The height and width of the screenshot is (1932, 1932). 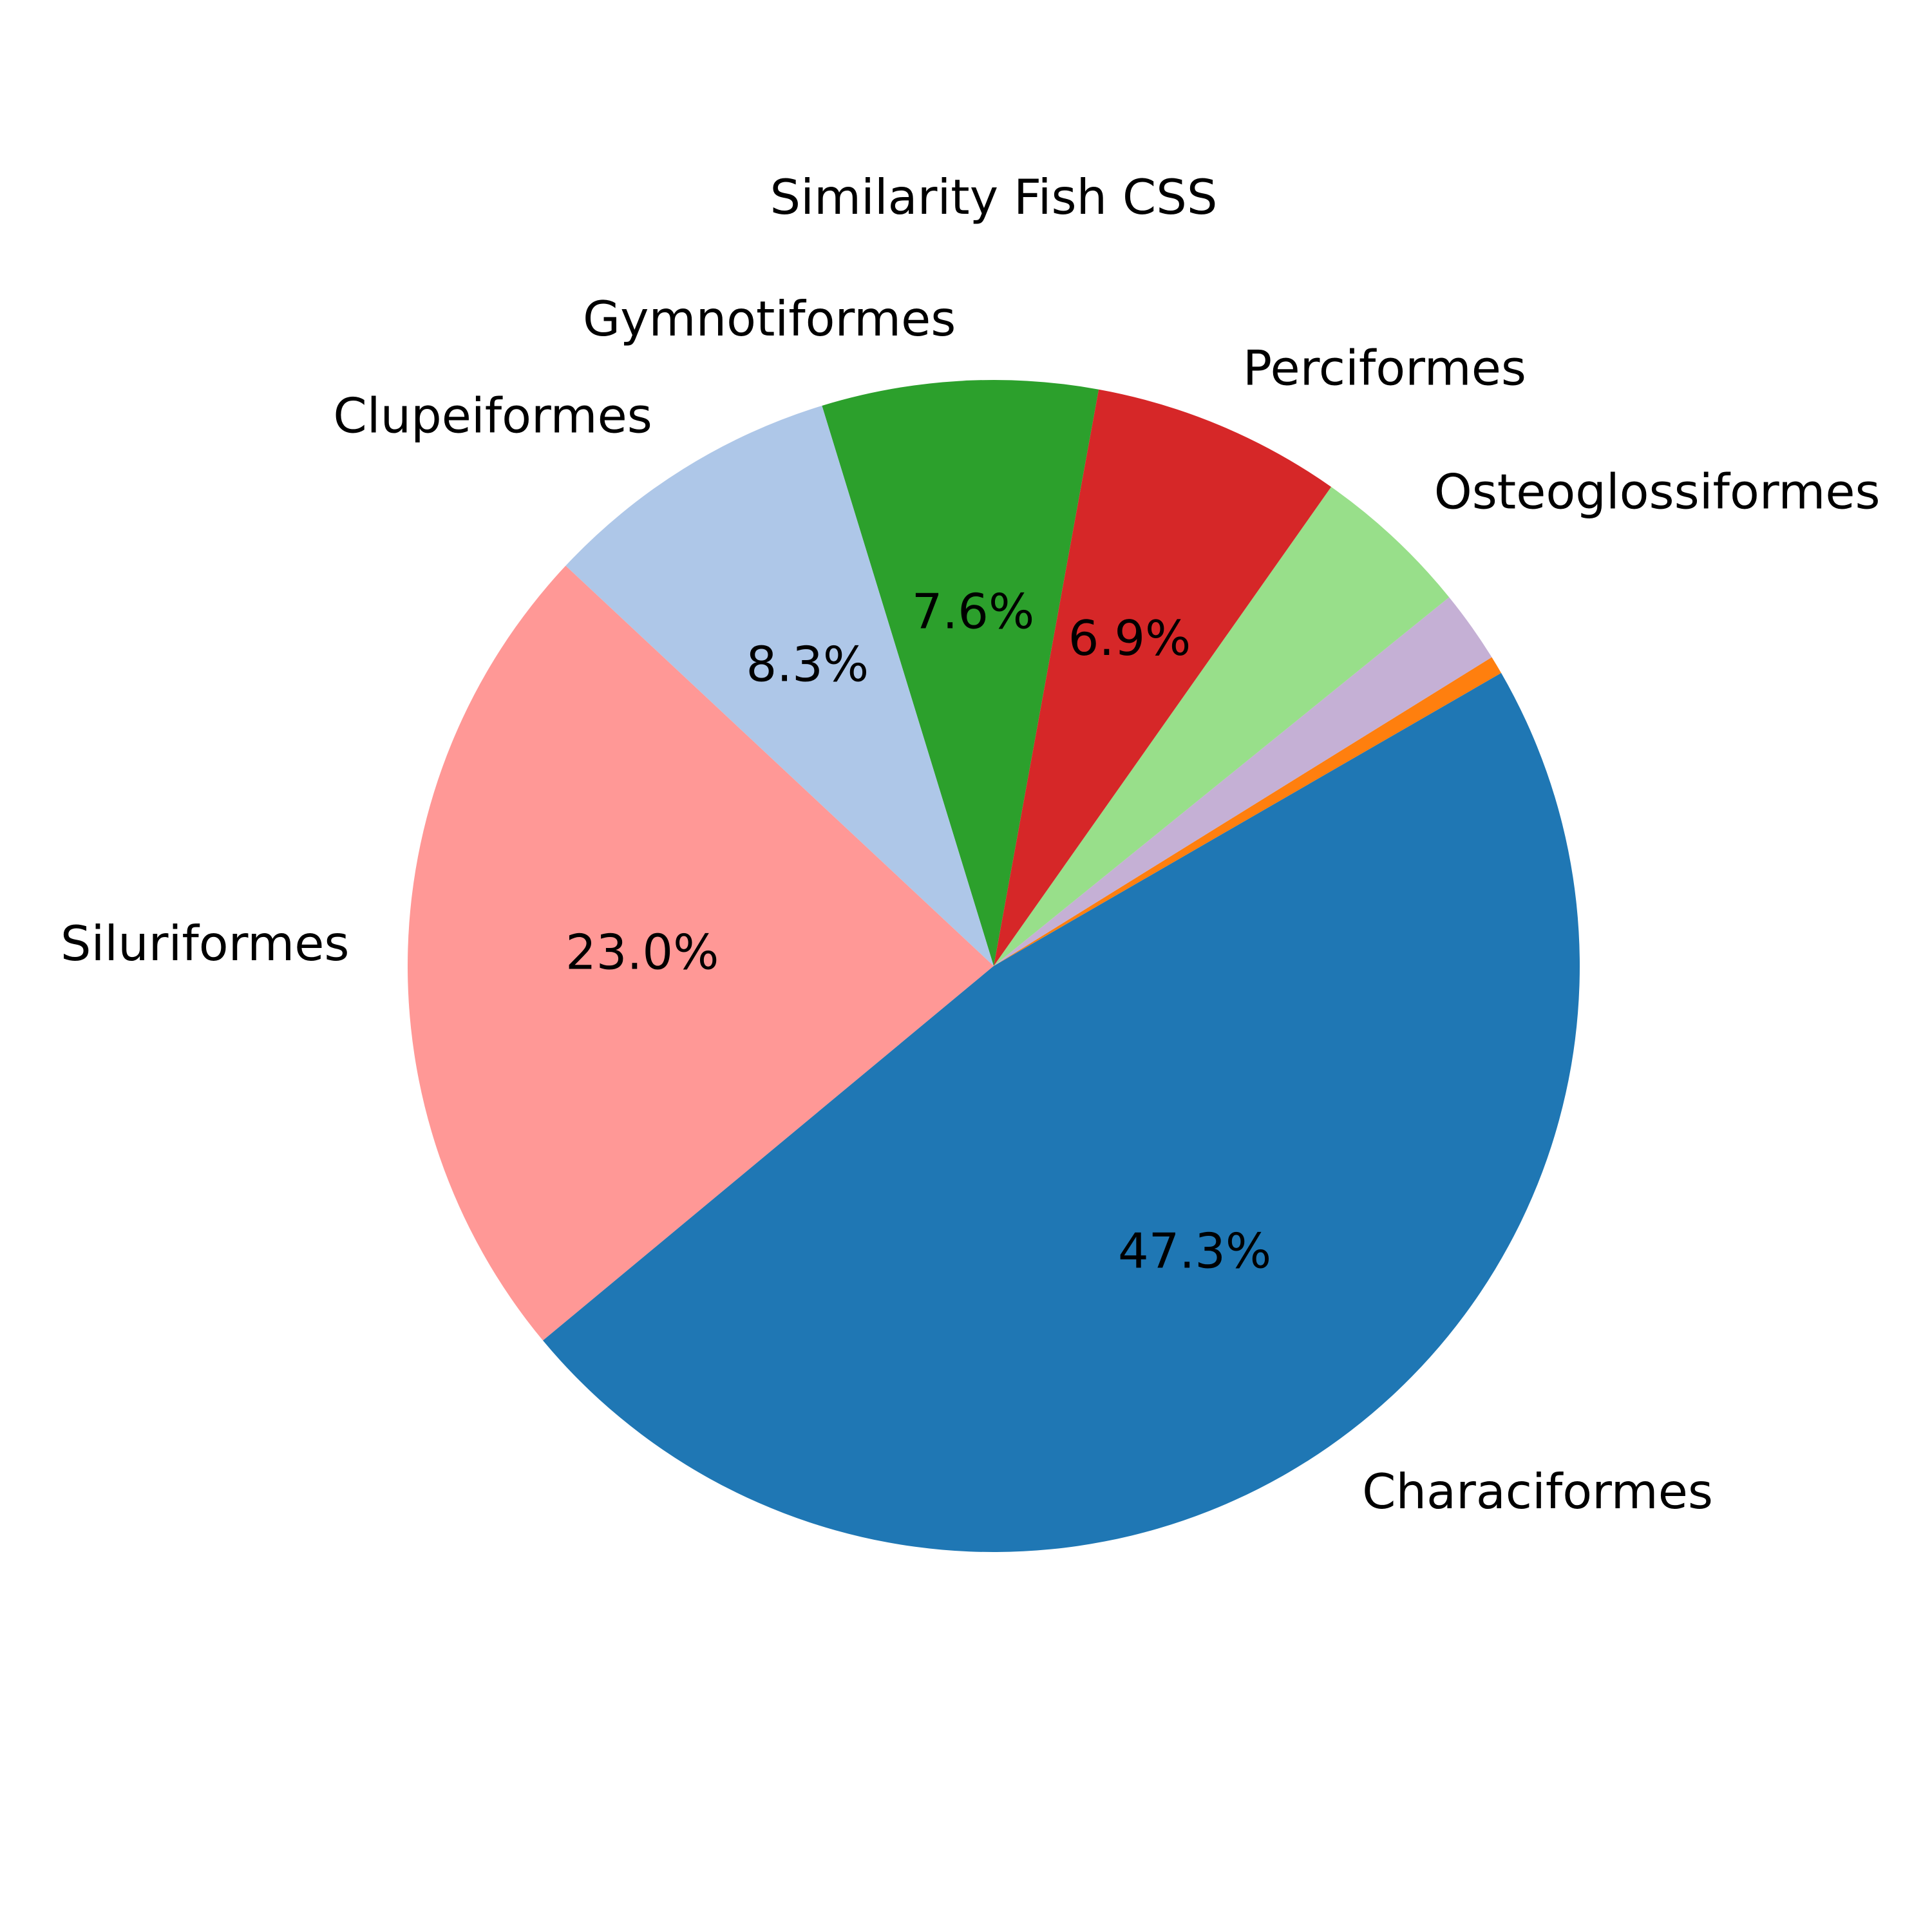 I want to click on chart-title: Similarity Fish CSS, so click(x=994, y=197).